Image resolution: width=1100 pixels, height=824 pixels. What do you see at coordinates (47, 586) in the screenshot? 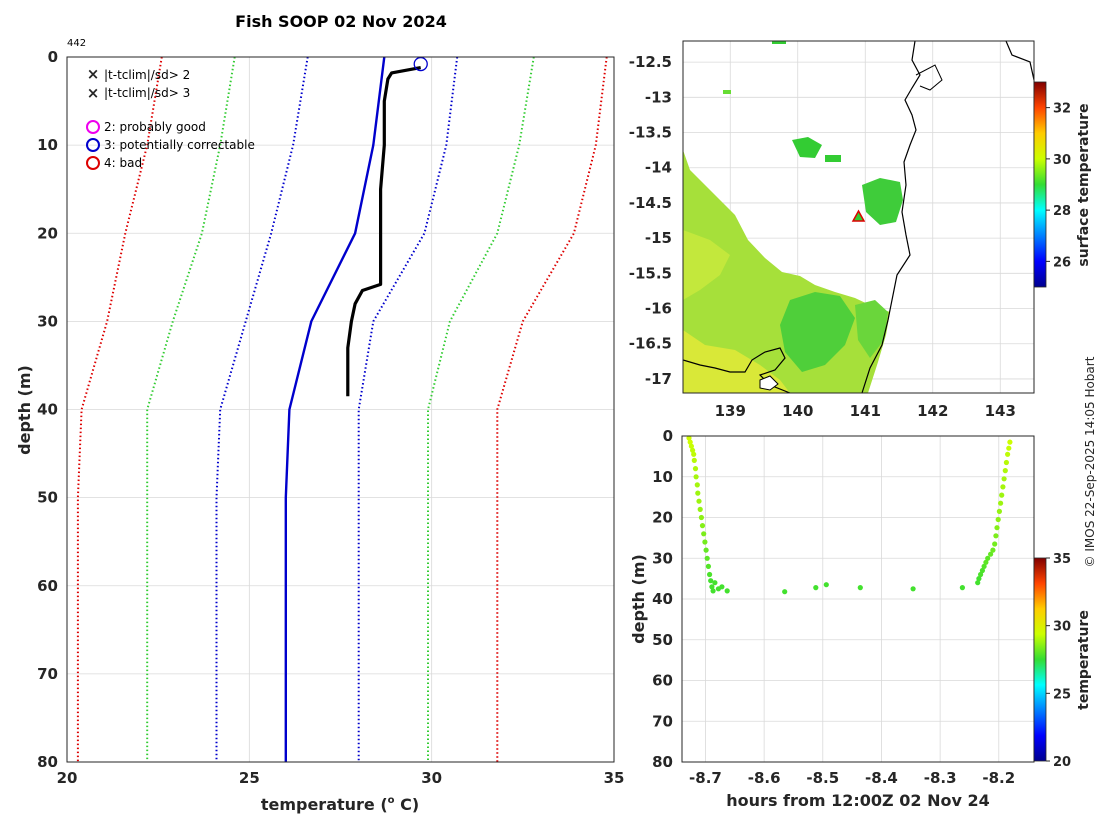
I see `profile-ytick-label: 60` at bounding box center [47, 586].